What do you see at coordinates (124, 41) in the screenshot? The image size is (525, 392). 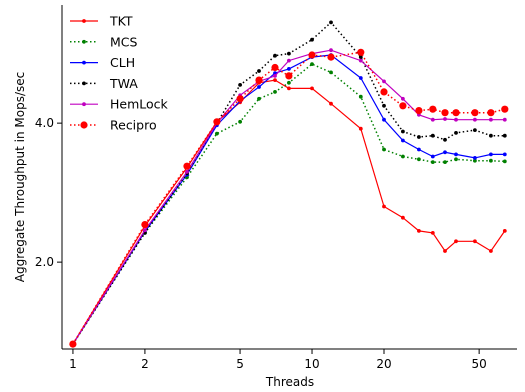 I see `legend-label-mcs: MCS` at bounding box center [124, 41].